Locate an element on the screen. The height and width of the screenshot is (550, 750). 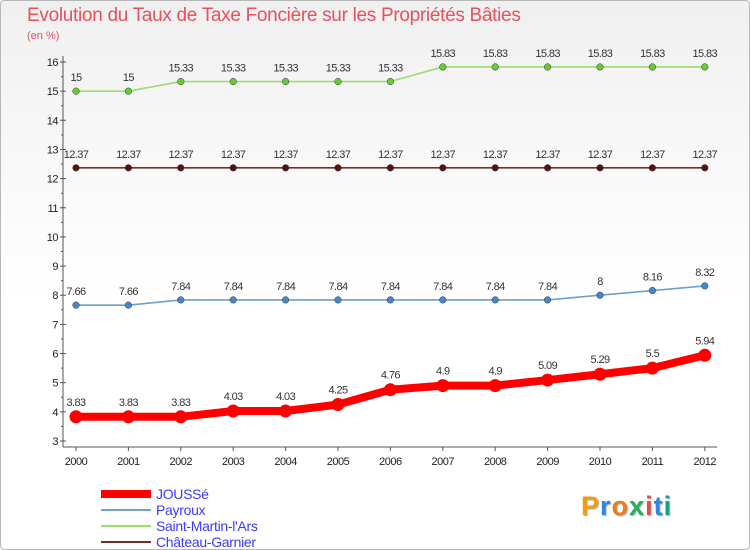
x-tick-label: 2006 is located at coordinates (390, 462).